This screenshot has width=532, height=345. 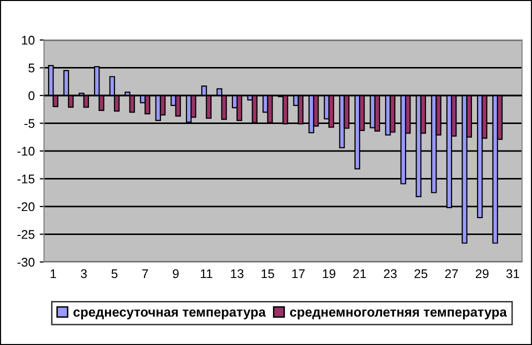 I want to click on y-tick-label: -20, so click(x=25, y=207).